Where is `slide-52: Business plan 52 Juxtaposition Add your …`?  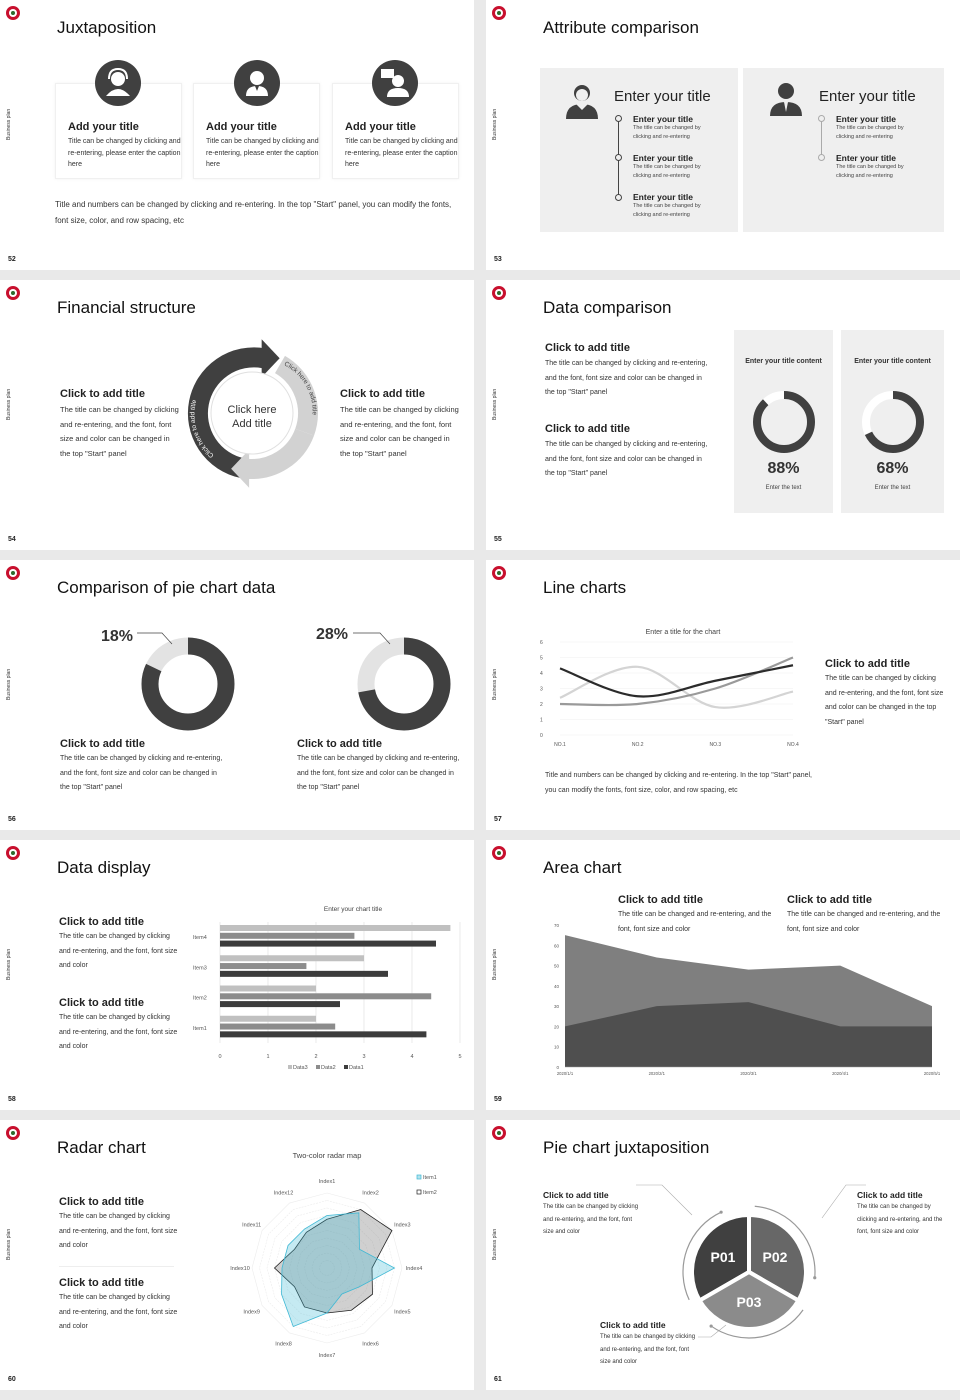 slide-52: Business plan 52 Juxtaposition Add your … is located at coordinates (237, 135).